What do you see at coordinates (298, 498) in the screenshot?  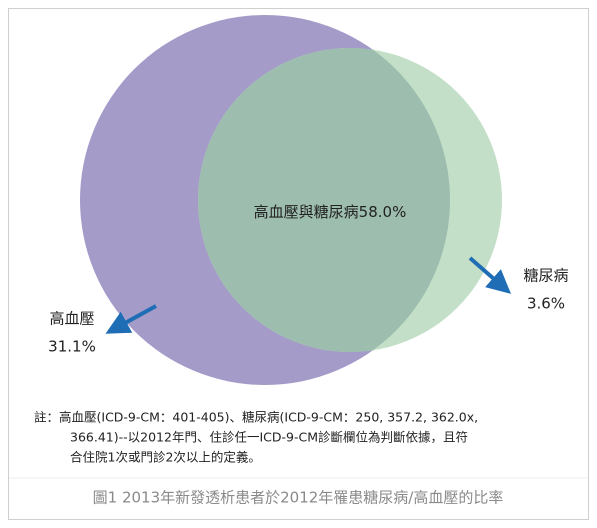 I see `caption: 圖1 2013年新發透析患者於2012年罹患糖尿病/高血壓的比率` at bounding box center [298, 498].